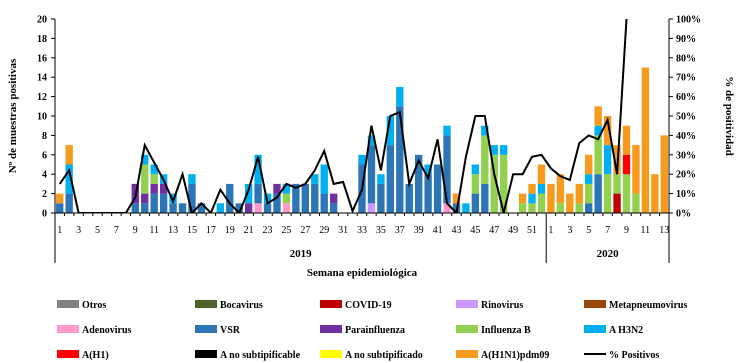 This screenshot has width=736, height=363. Describe the element at coordinates (107, 330) in the screenshot. I see `legend-label: Adenovirus` at that location.